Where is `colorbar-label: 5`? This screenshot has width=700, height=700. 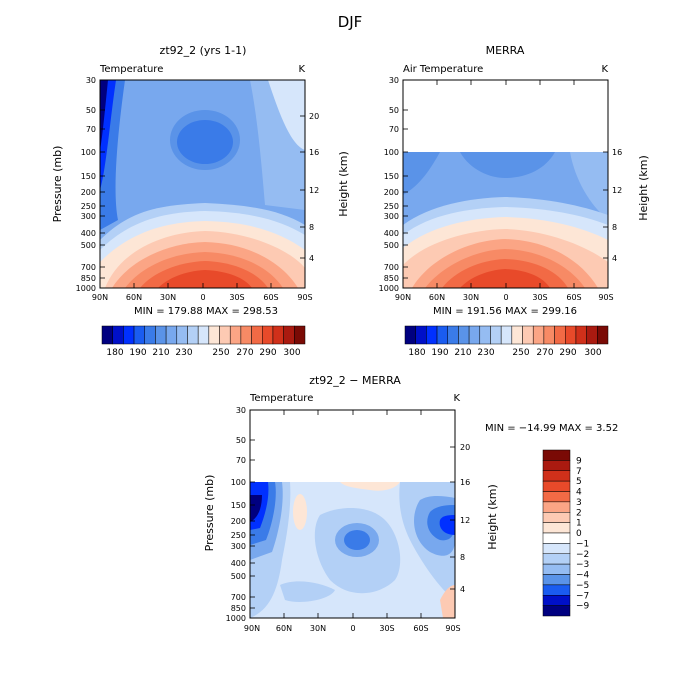
colorbar-label: 5 is located at coordinates (579, 482).